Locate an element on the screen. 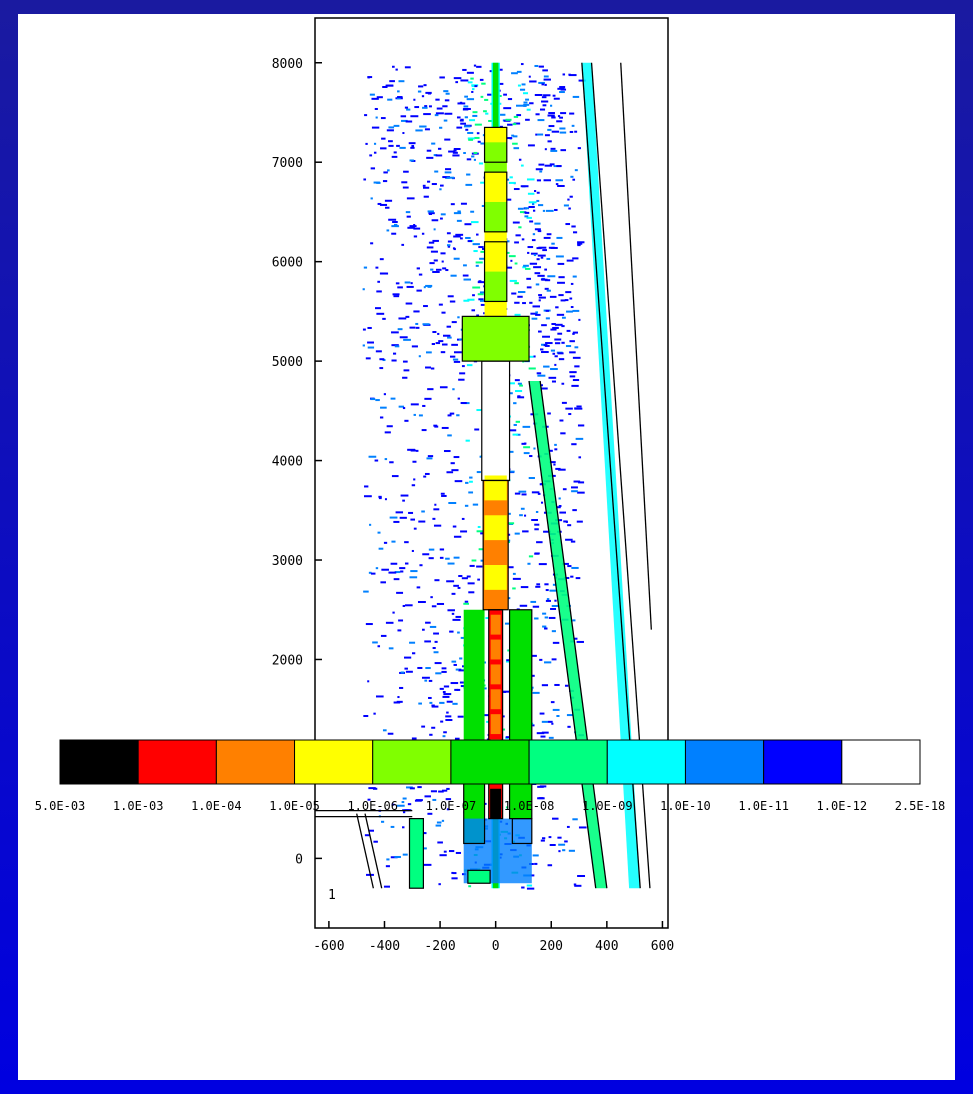  x-tick-label: 600 is located at coordinates (662, 946).